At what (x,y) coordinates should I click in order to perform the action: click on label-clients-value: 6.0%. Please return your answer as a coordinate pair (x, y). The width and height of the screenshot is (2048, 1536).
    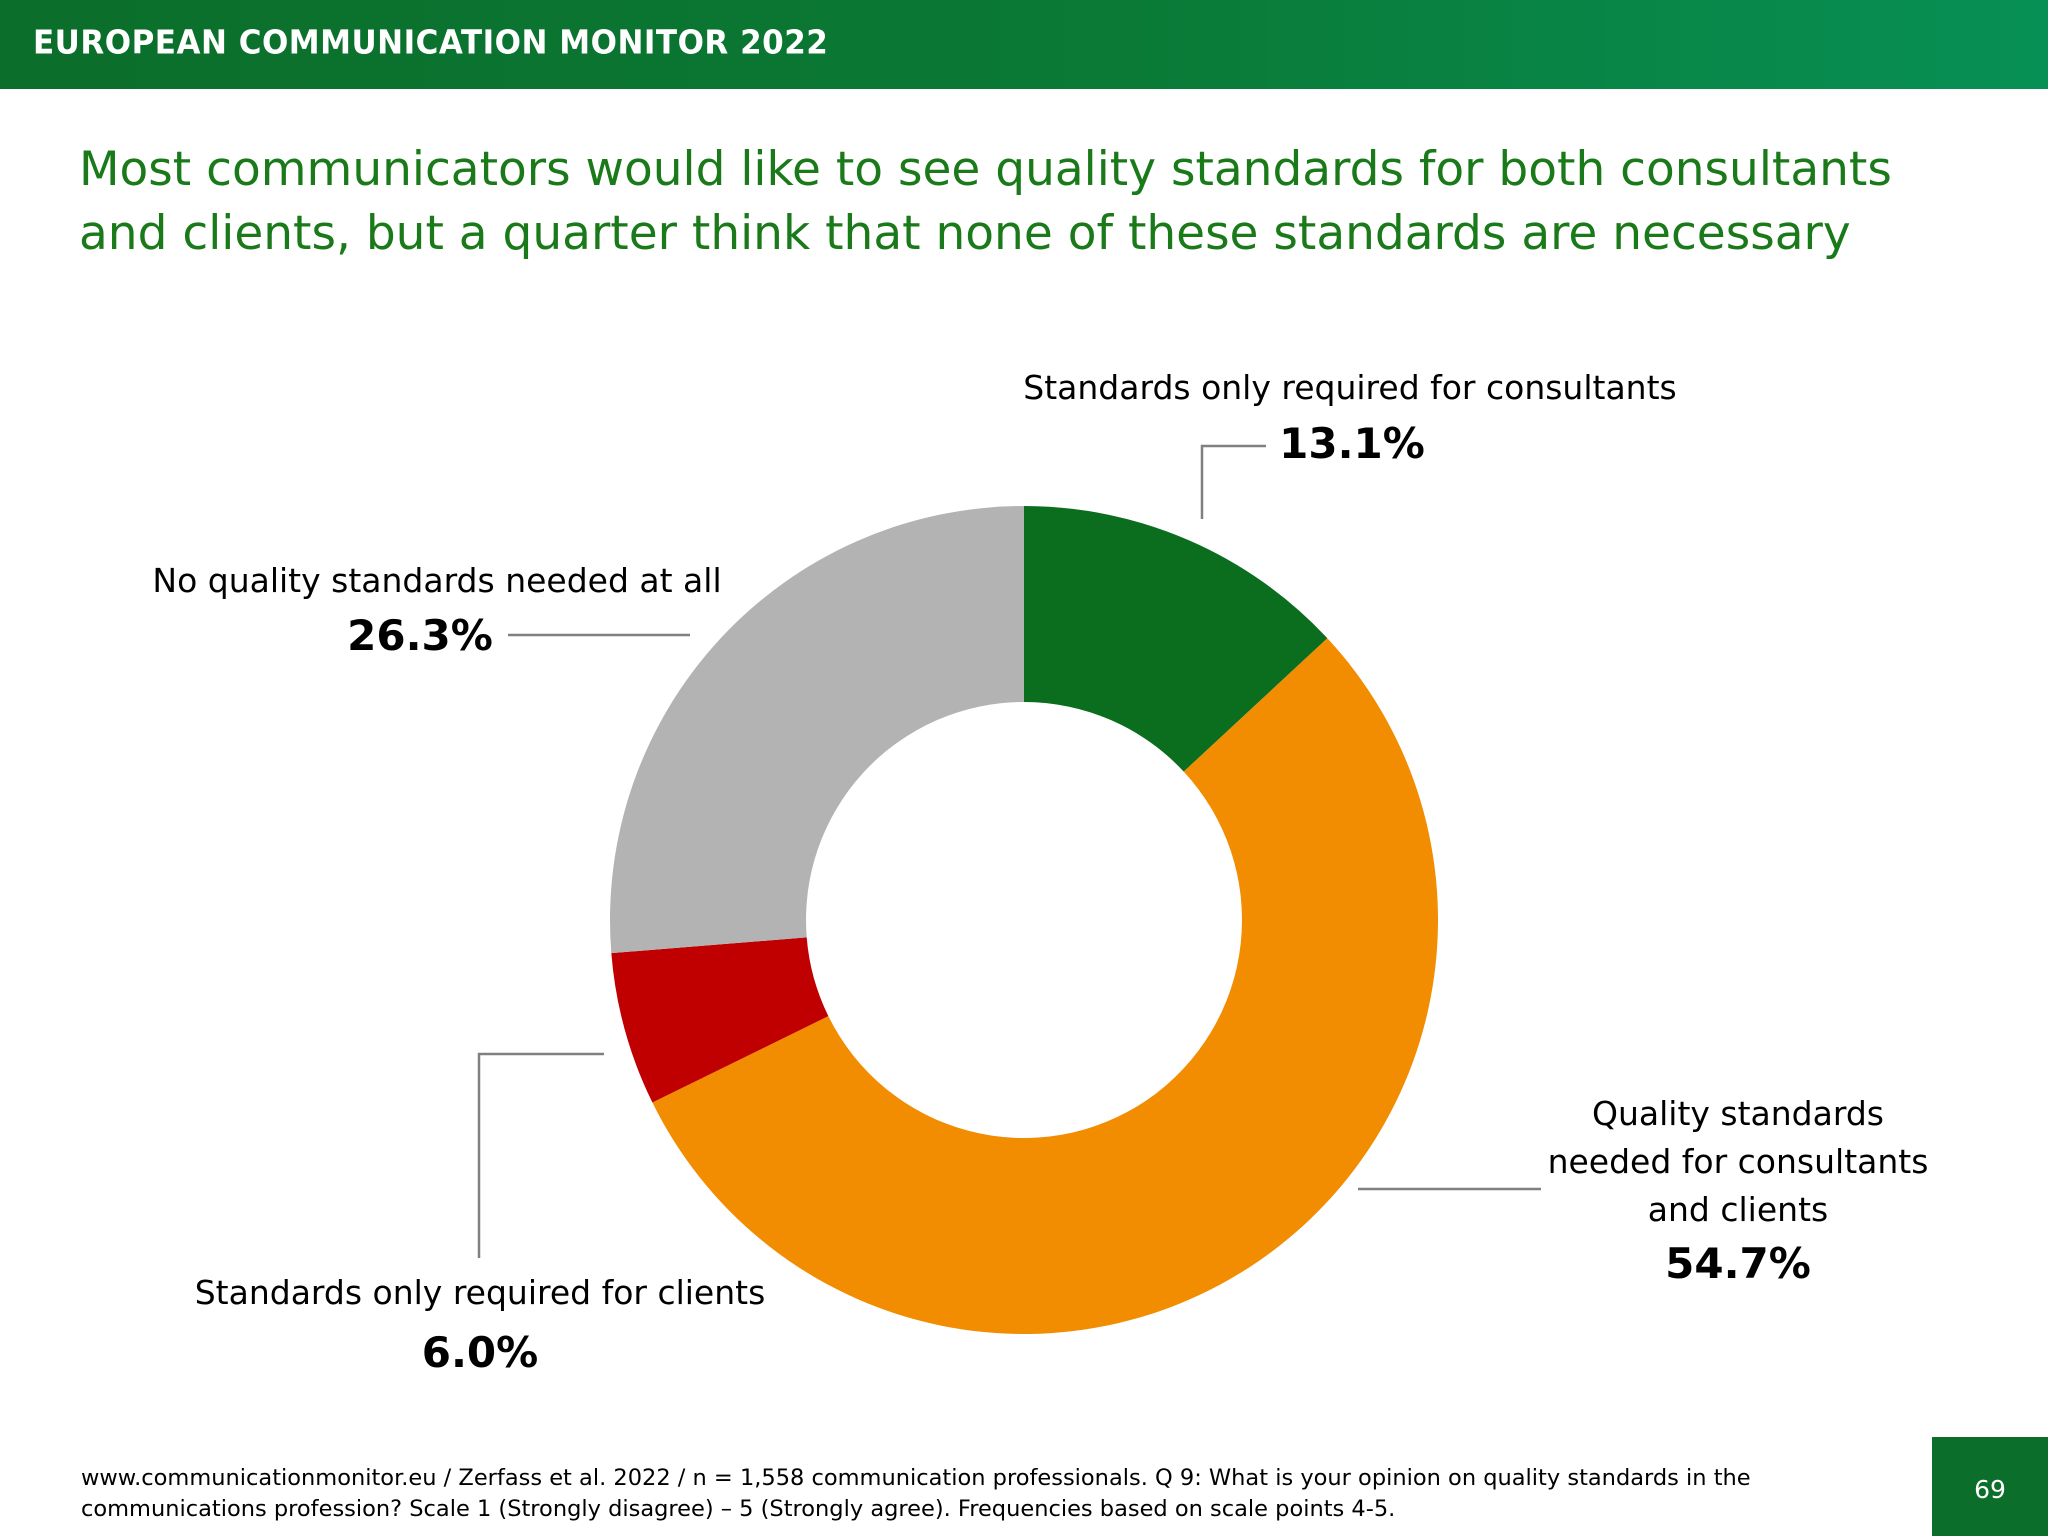
    Looking at the image, I should click on (480, 1352).